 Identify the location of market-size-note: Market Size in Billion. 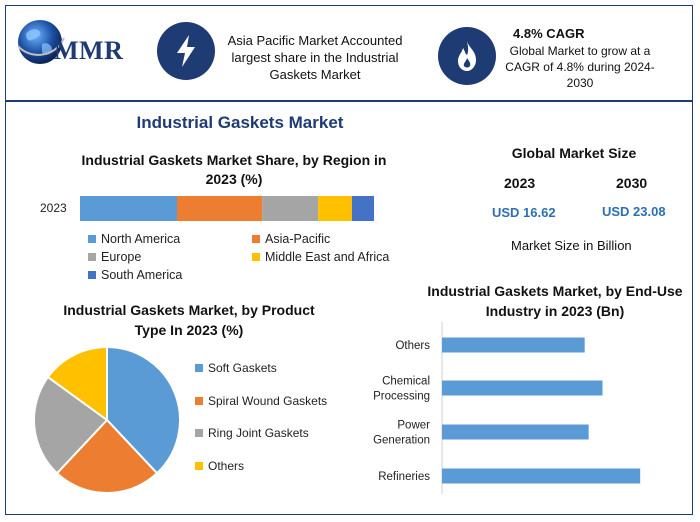
(571, 245).